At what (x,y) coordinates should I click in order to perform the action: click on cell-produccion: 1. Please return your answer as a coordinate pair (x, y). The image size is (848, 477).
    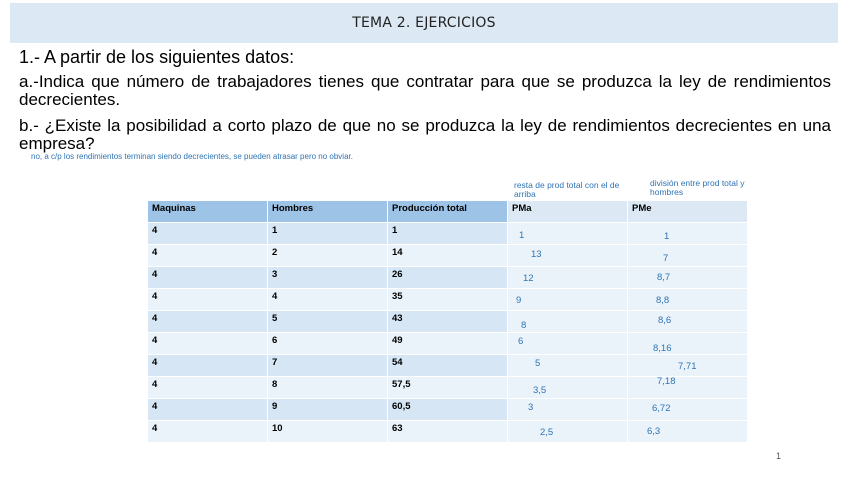
    Looking at the image, I should click on (447, 233).